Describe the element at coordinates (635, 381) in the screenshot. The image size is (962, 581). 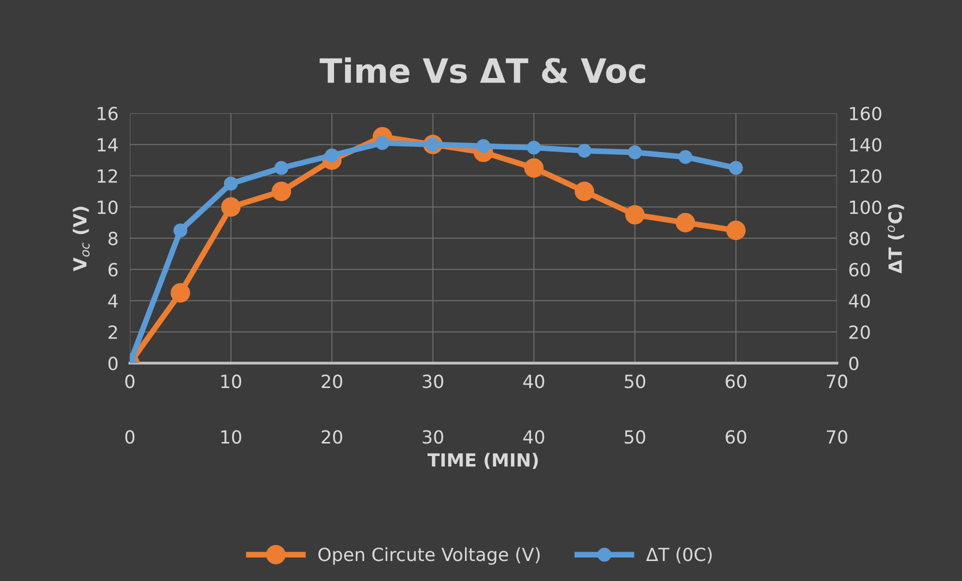
I see `x-tick-label: 50` at that location.